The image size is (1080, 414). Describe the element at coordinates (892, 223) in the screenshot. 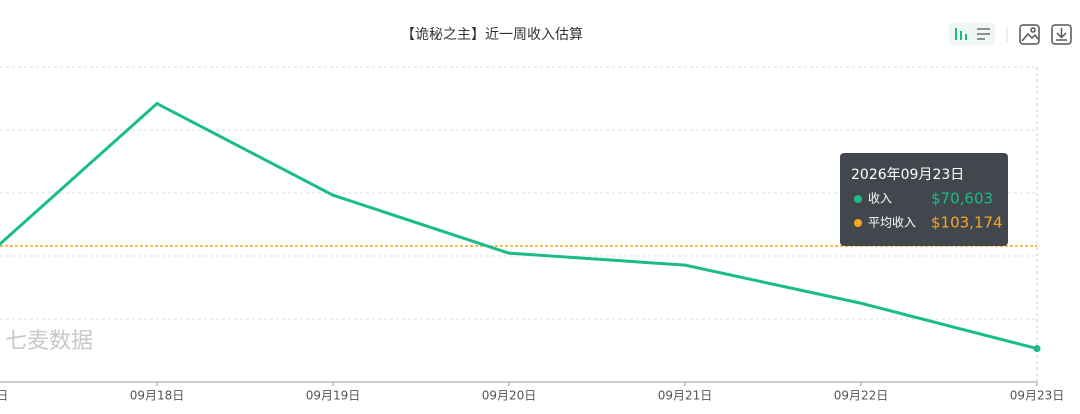

I see `tooltip-name: 平均收入` at that location.